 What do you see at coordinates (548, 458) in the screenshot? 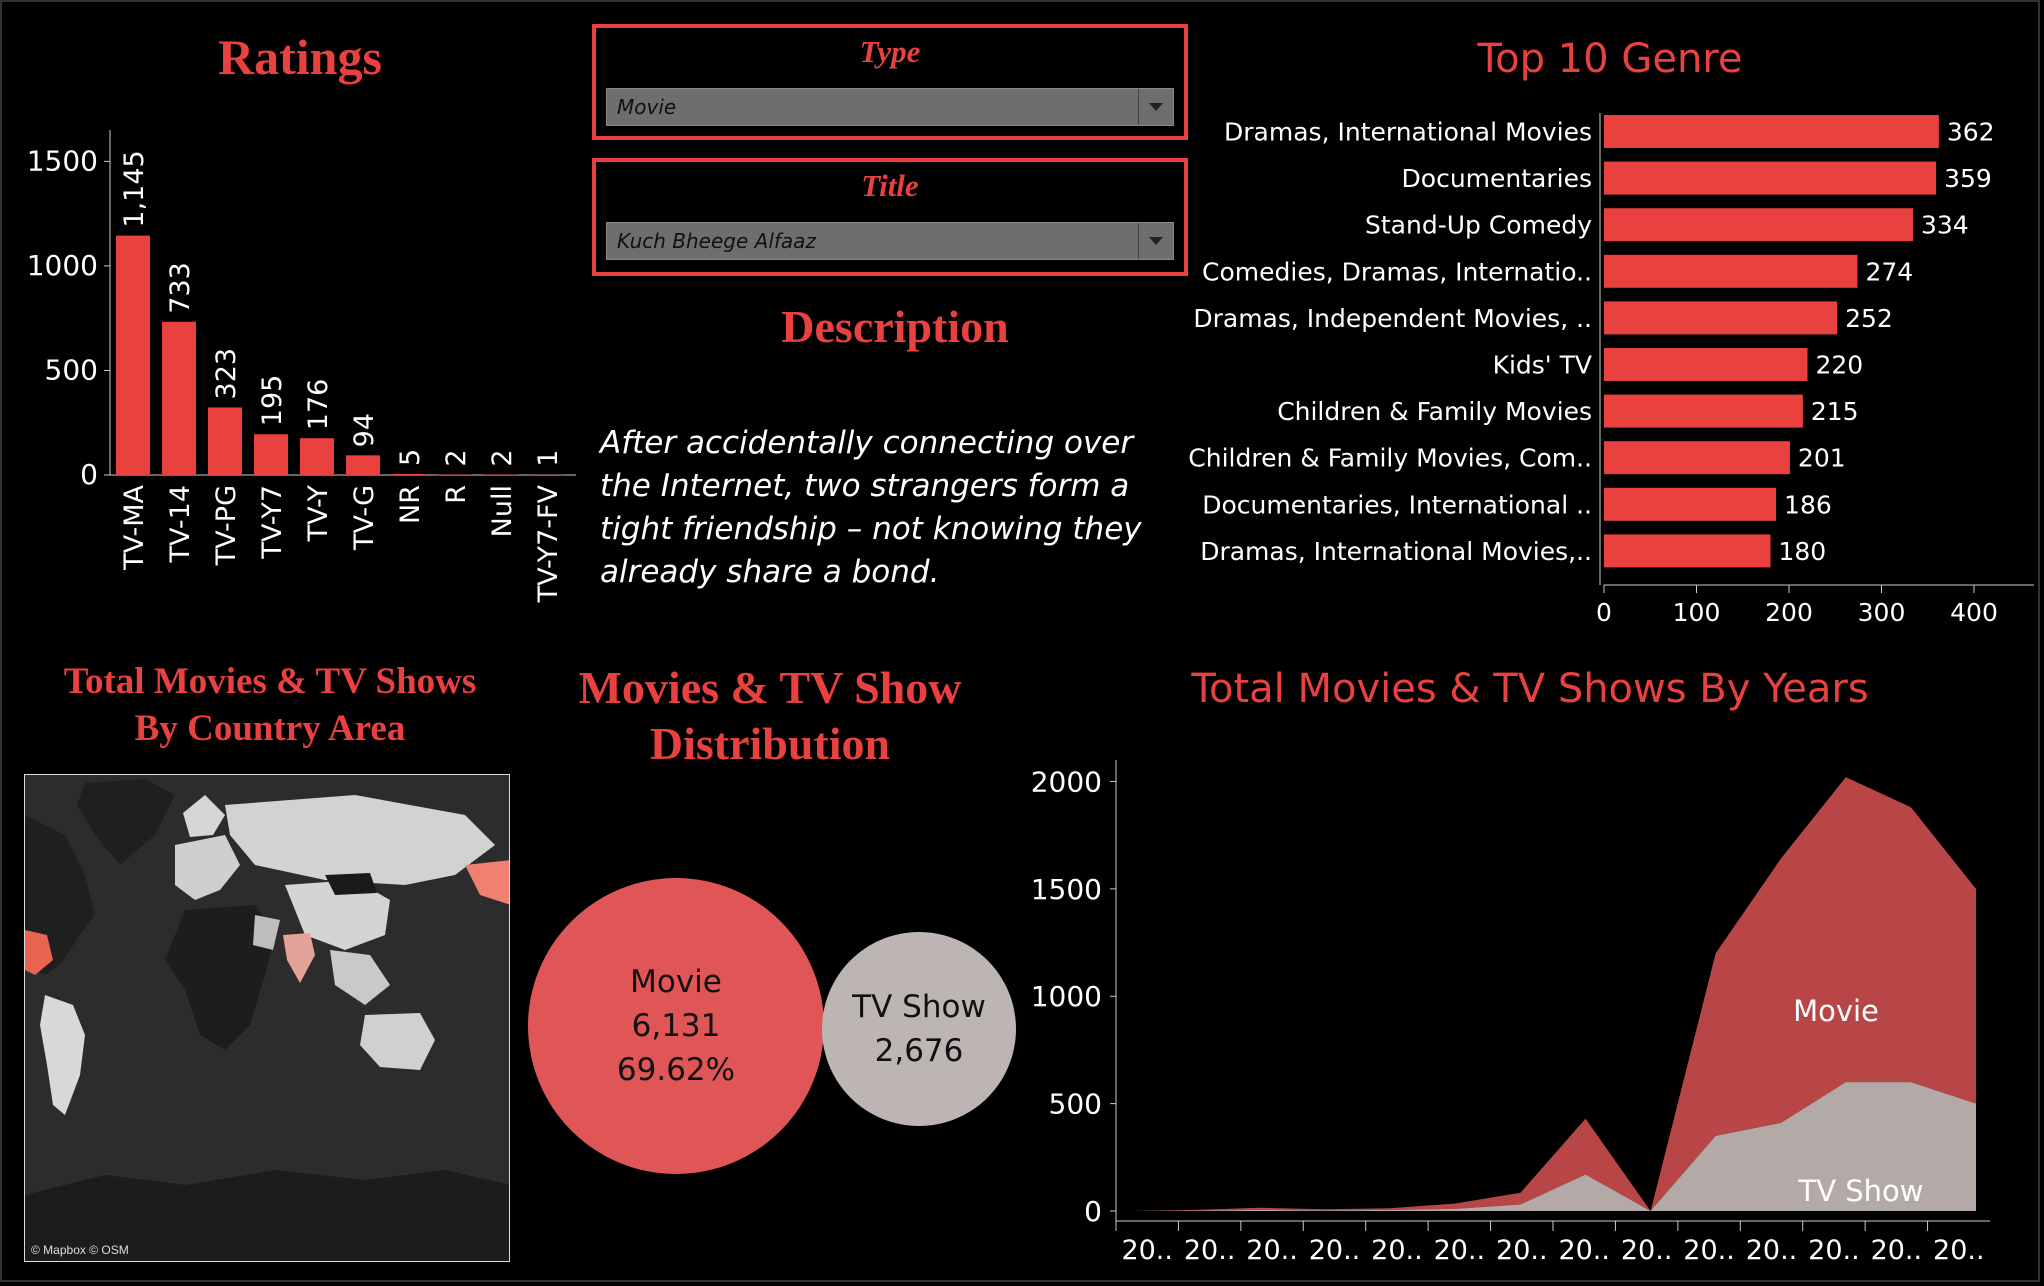
I see `ratings-bar-value: 1` at bounding box center [548, 458].